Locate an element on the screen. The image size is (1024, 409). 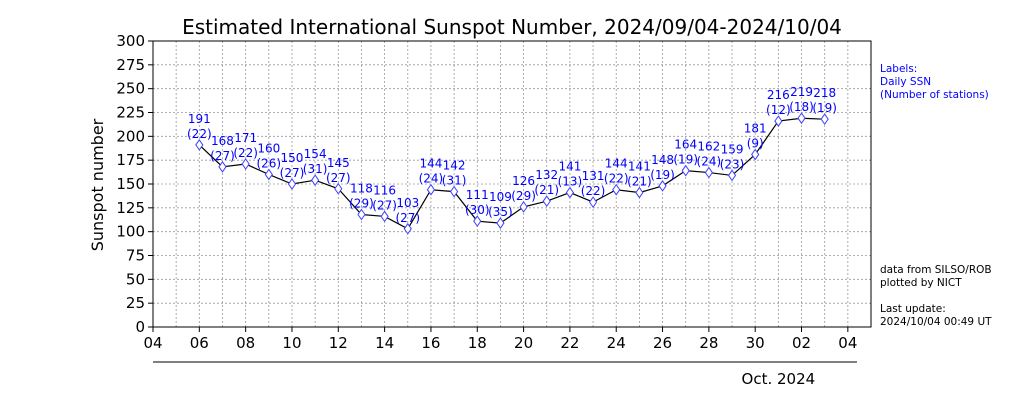
data-label-ssn: 150 is located at coordinates (292, 158).